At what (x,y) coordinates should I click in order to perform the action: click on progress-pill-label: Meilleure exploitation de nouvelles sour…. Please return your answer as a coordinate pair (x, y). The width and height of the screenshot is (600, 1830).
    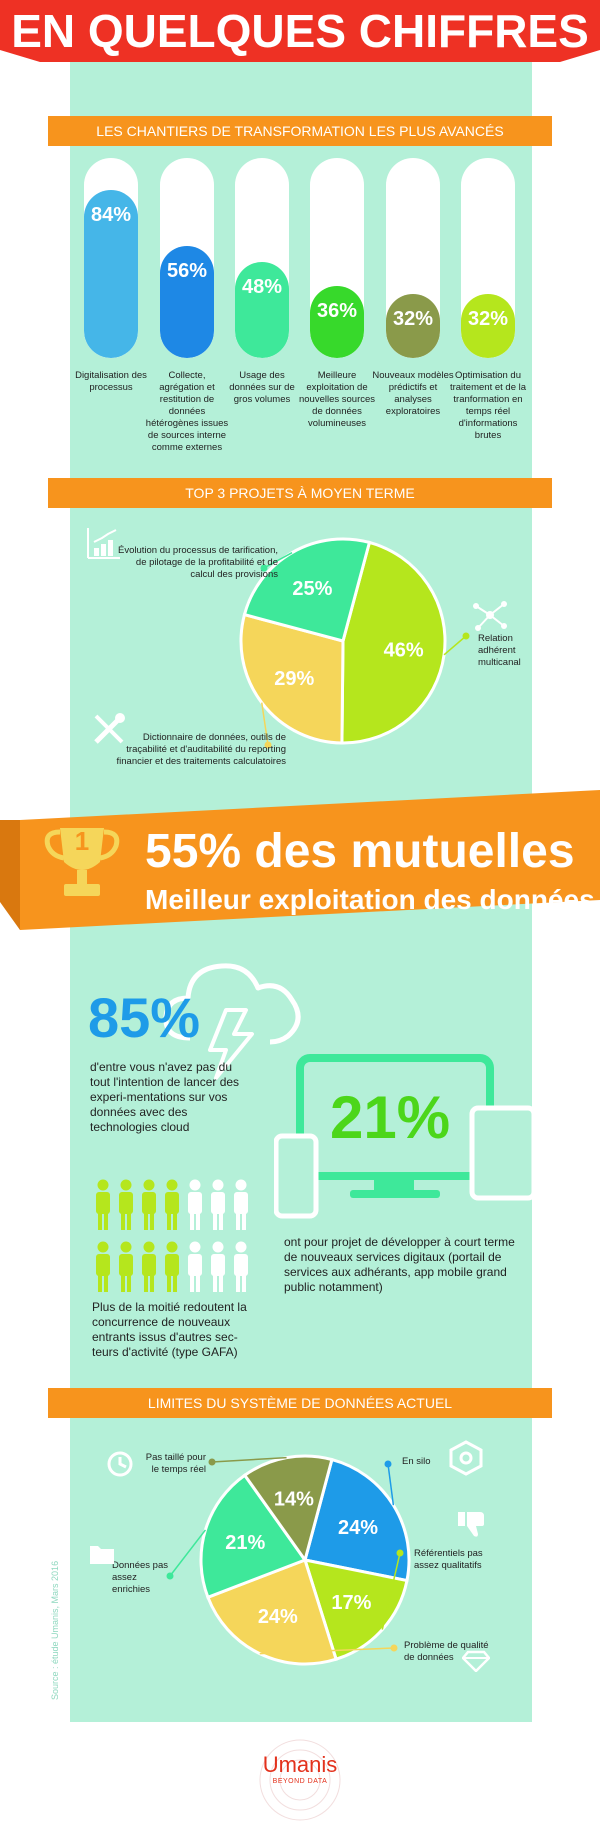
    Looking at the image, I should click on (337, 399).